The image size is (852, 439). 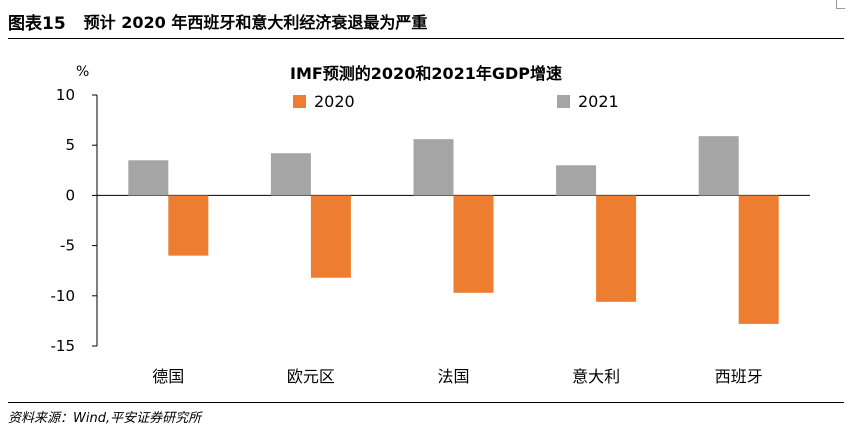 What do you see at coordinates (453, 376) in the screenshot?
I see `x-tick-label: 法国` at bounding box center [453, 376].